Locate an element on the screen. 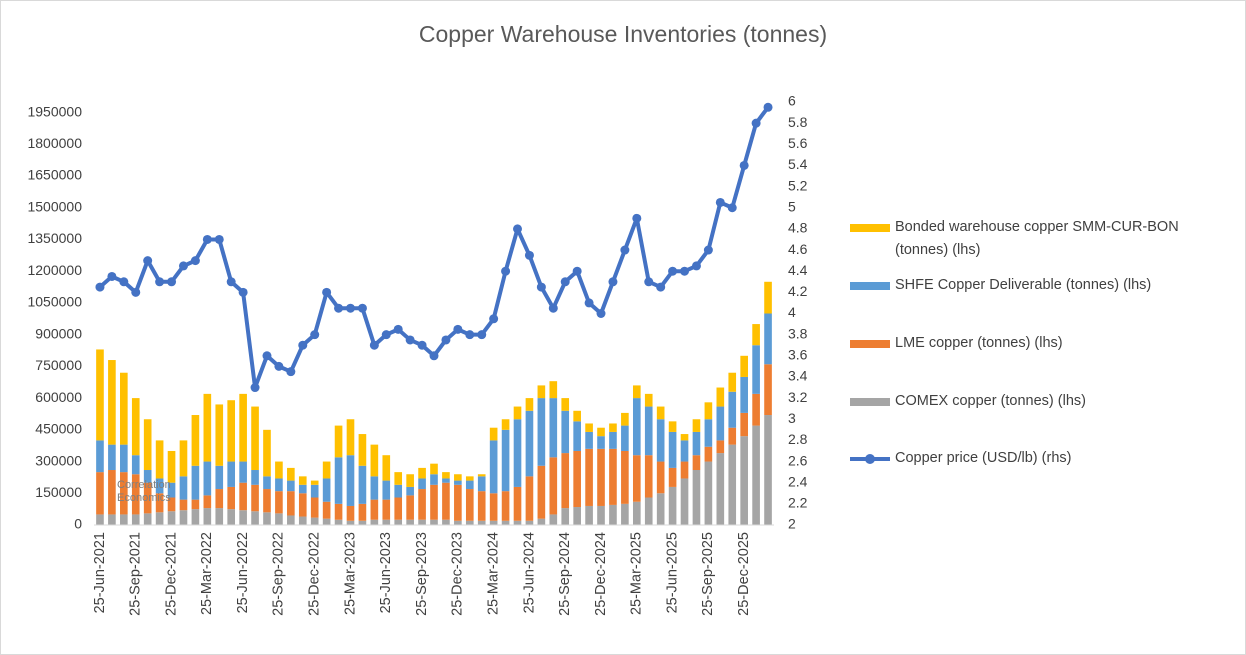  y-tick-label: 600000 is located at coordinates (58, 397).